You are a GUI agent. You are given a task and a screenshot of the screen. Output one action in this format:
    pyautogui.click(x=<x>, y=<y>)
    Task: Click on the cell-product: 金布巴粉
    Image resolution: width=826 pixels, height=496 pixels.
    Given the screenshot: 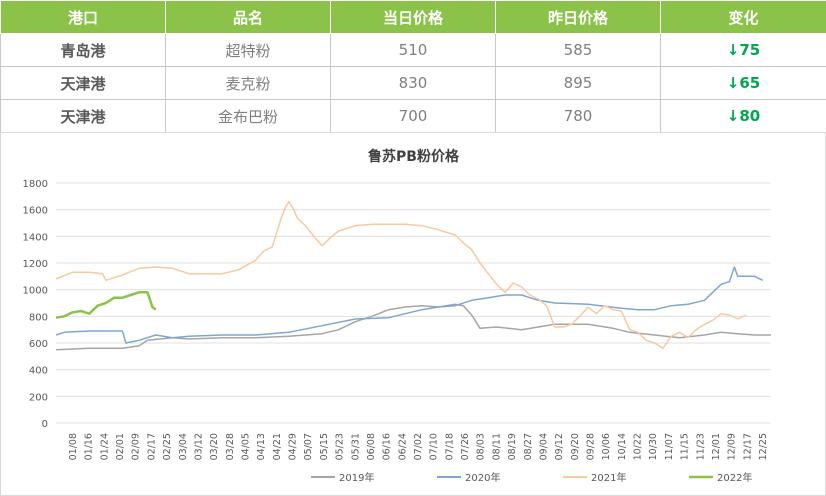 What is the action you would take?
    pyautogui.click(x=248, y=116)
    